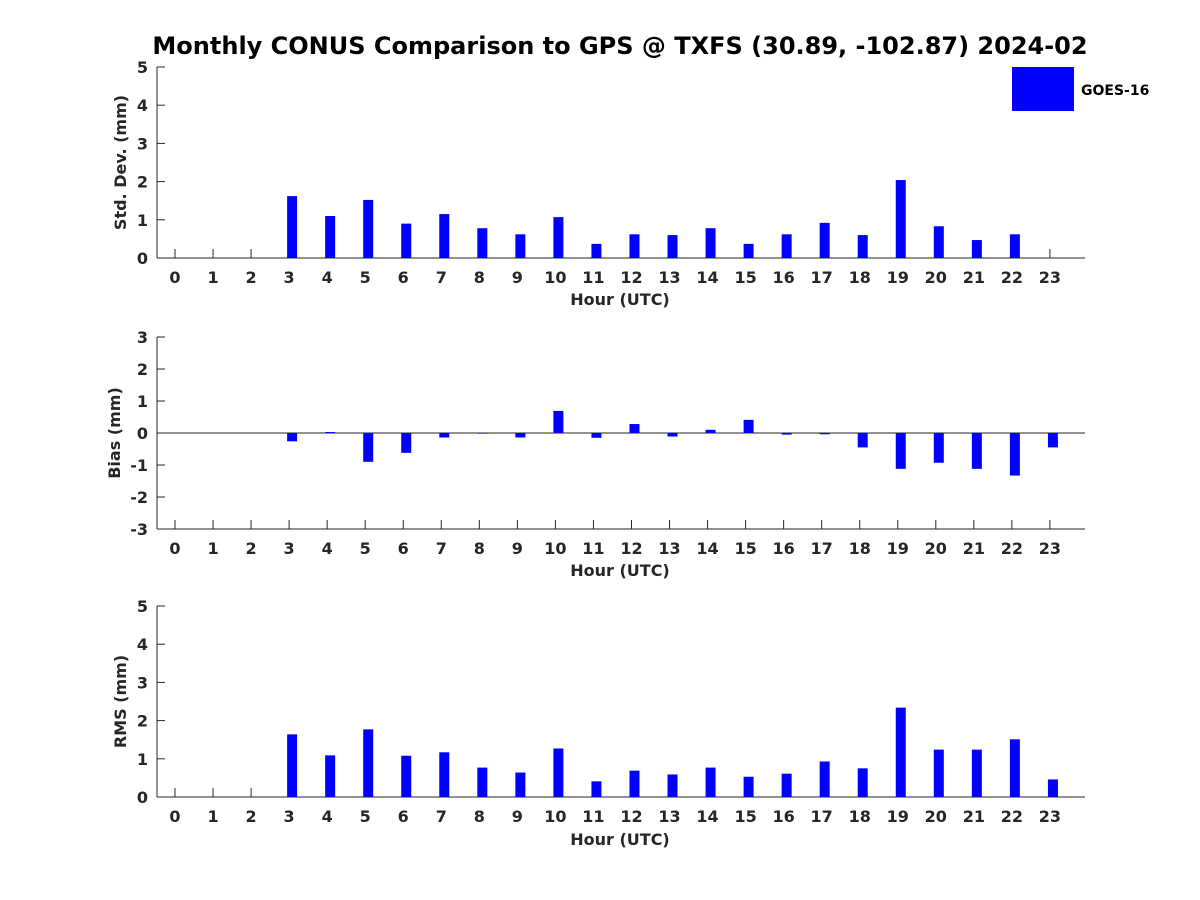 The image size is (1200, 900). I want to click on legend-swatch, so click(1043, 89).